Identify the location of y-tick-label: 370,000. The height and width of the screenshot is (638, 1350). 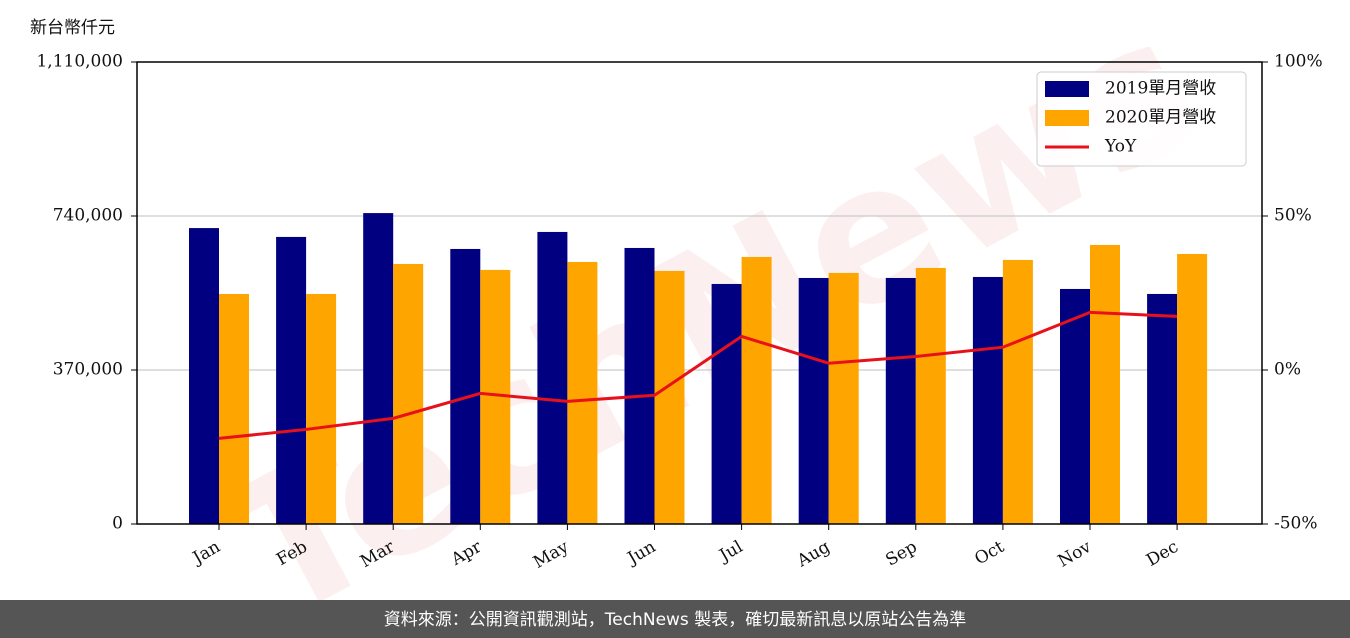
(88, 370).